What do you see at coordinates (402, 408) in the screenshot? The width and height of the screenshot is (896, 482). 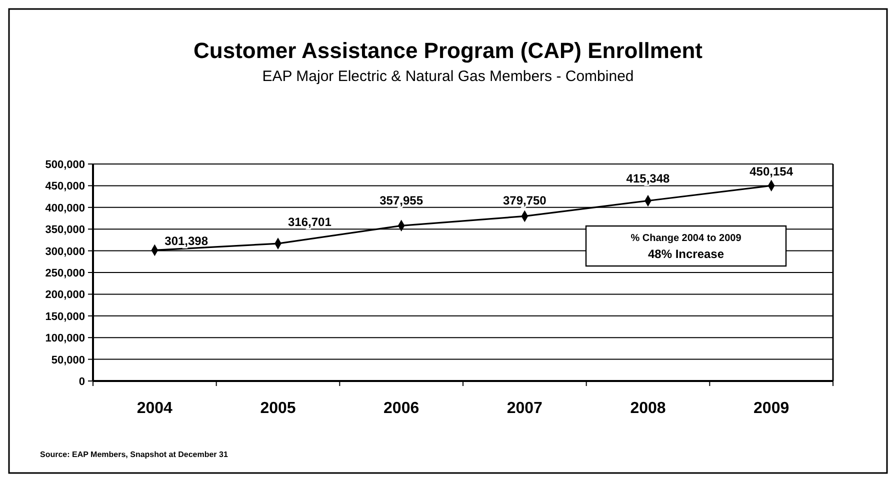 I see `x-tick-label: 2006` at bounding box center [402, 408].